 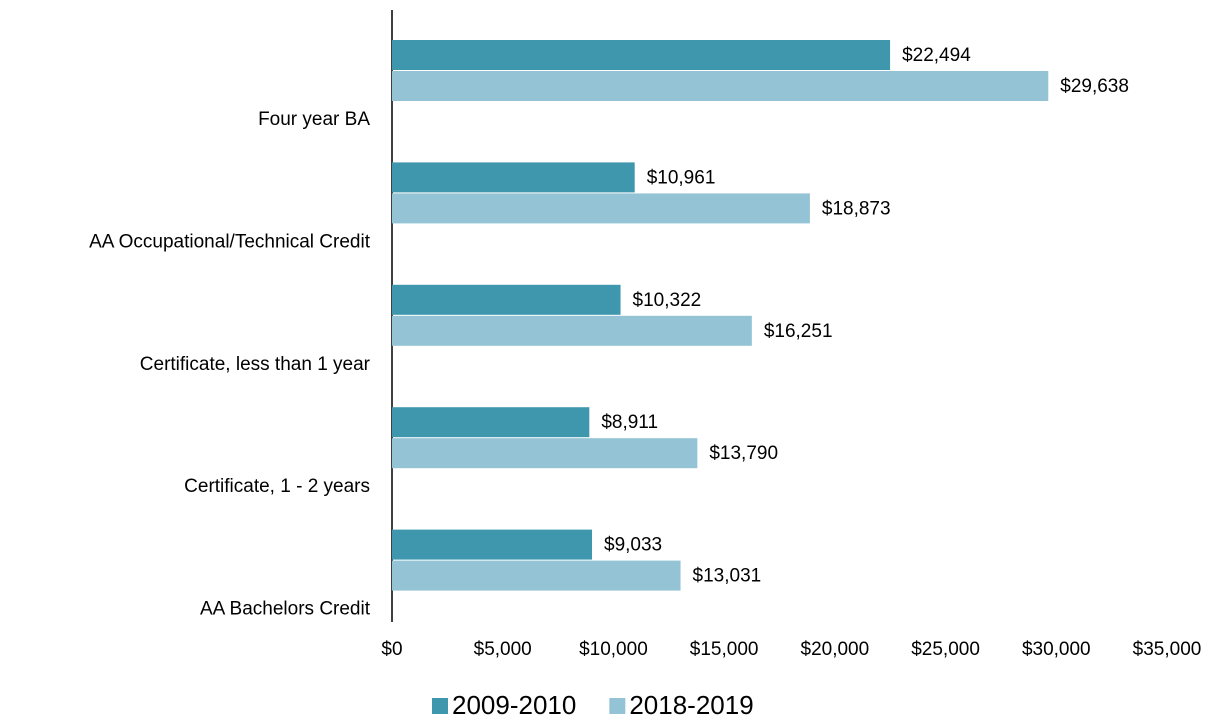 What do you see at coordinates (936, 55) in the screenshot?
I see `value-label: $22,494` at bounding box center [936, 55].